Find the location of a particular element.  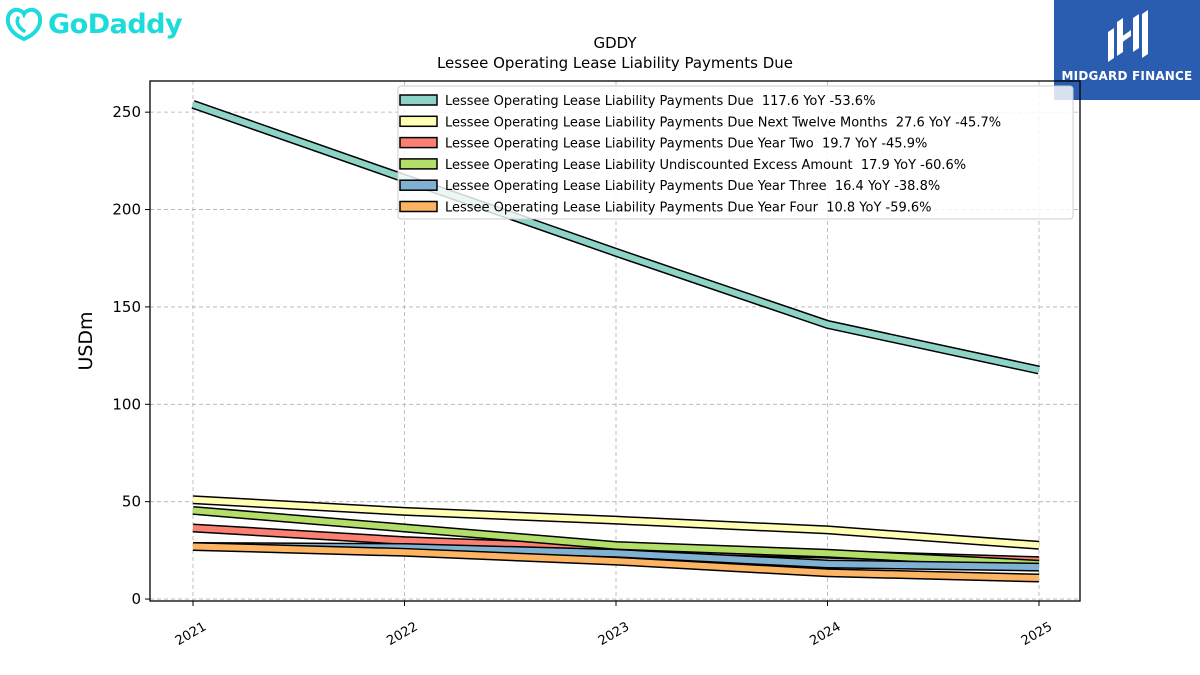

chart-title: GDDY is located at coordinates (615, 43).